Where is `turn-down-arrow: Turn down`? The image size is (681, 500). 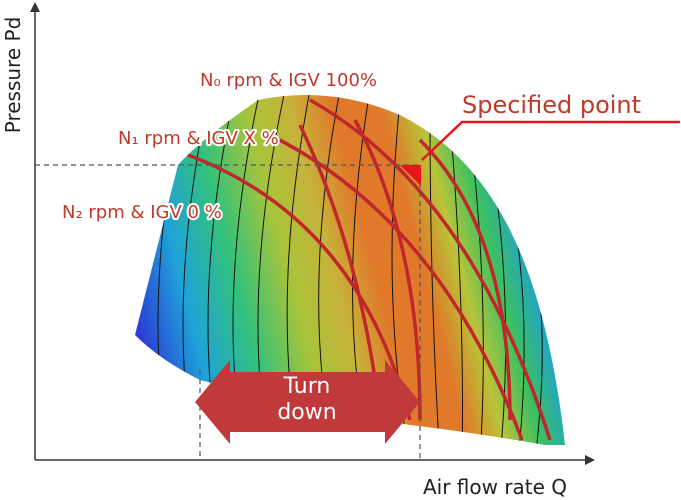 turn-down-arrow: Turn down is located at coordinates (307, 402).